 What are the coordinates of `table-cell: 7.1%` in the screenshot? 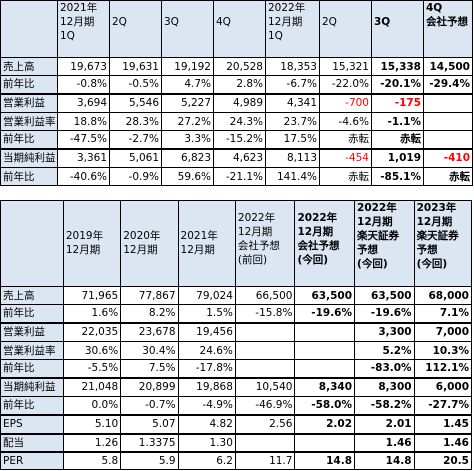 It's located at (443, 313).